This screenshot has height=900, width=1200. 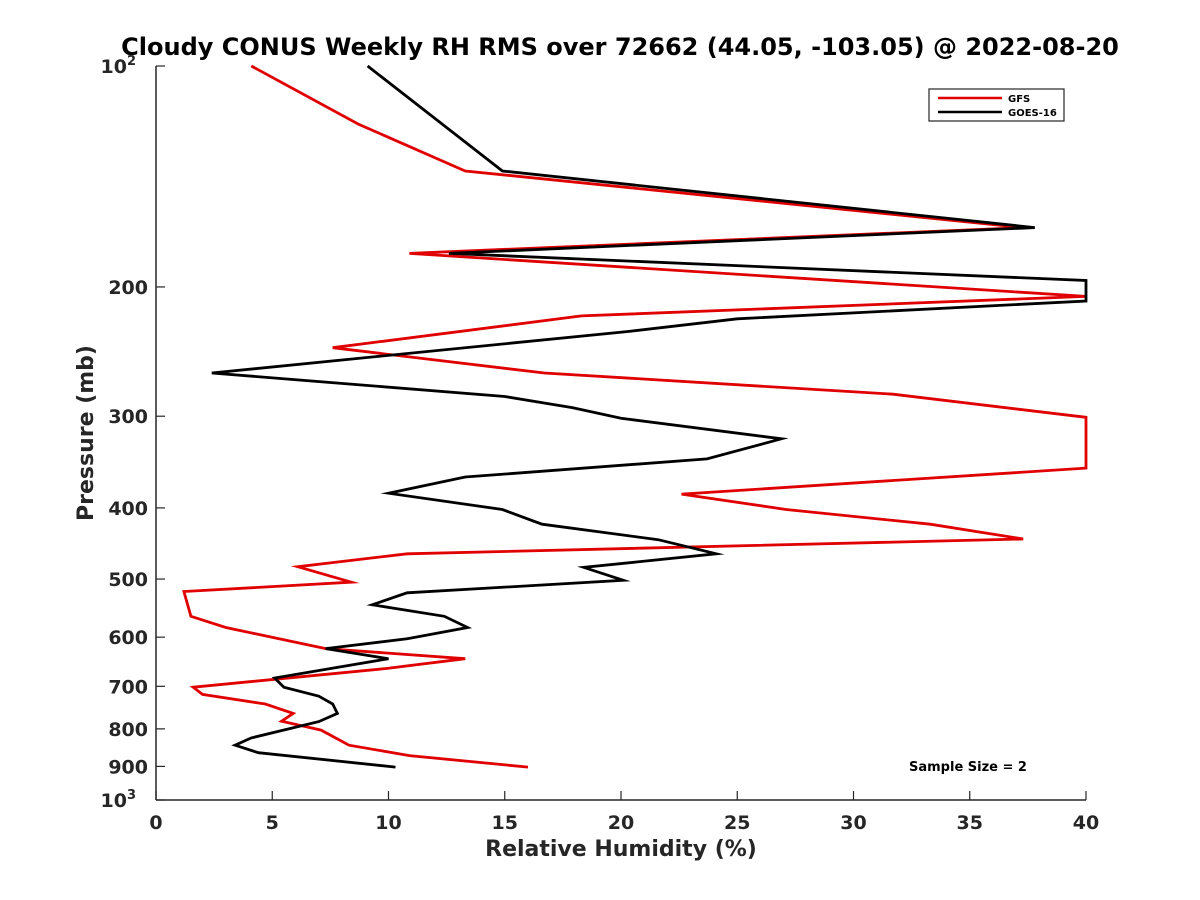 What do you see at coordinates (970, 823) in the screenshot?
I see `x-tick-label: 35` at bounding box center [970, 823].